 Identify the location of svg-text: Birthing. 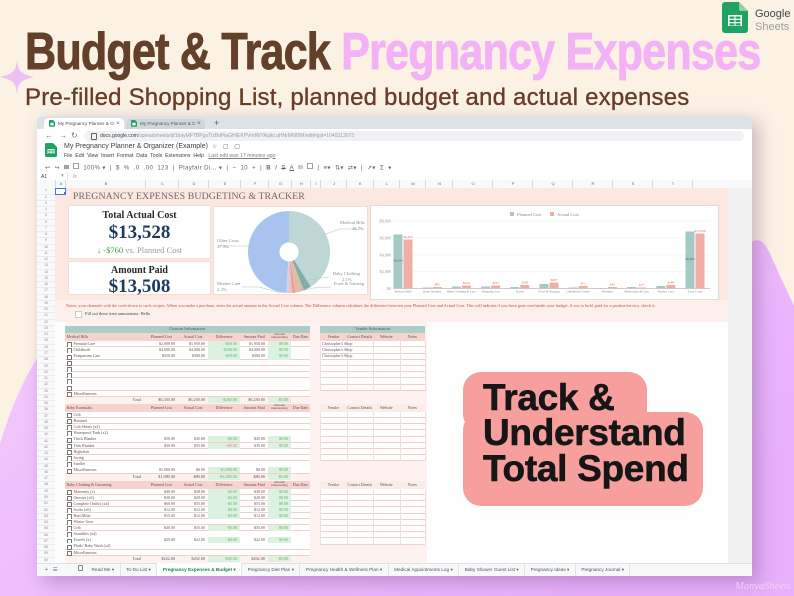
(607, 292).